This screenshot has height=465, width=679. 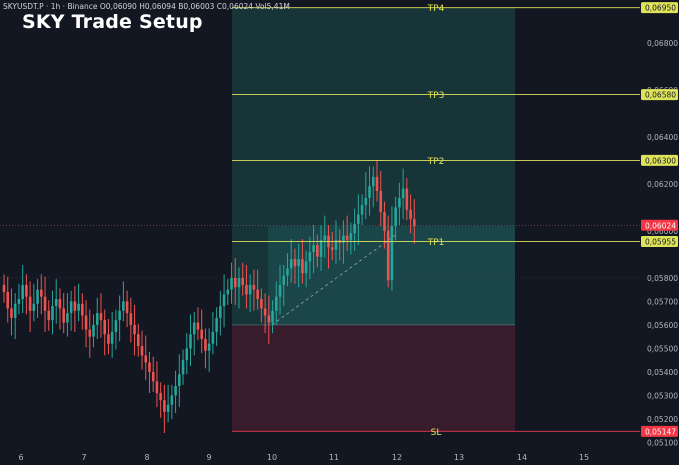 I want to click on level-label-tp1: TP1, so click(x=436, y=243).